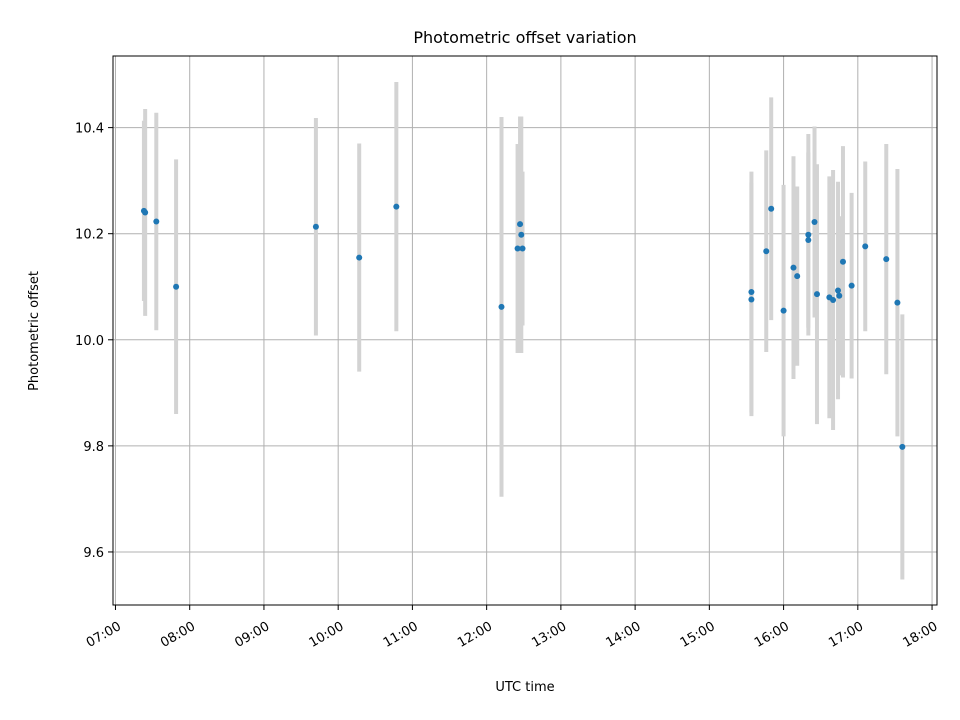  I want to click on y-tick-label: 9.6, so click(93, 553).